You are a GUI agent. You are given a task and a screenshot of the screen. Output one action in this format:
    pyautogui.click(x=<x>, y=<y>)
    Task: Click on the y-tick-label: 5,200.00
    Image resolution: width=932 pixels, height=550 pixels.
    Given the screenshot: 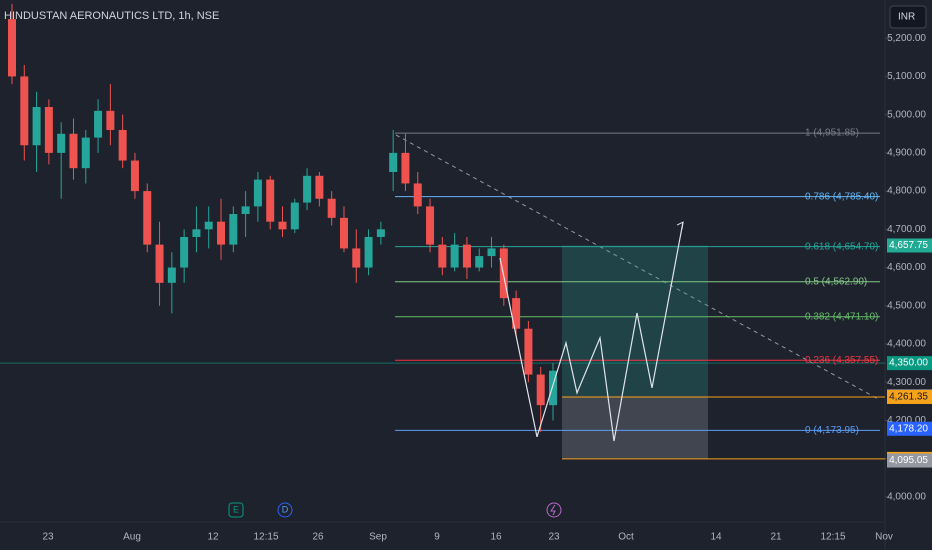 What is the action you would take?
    pyautogui.click(x=906, y=38)
    